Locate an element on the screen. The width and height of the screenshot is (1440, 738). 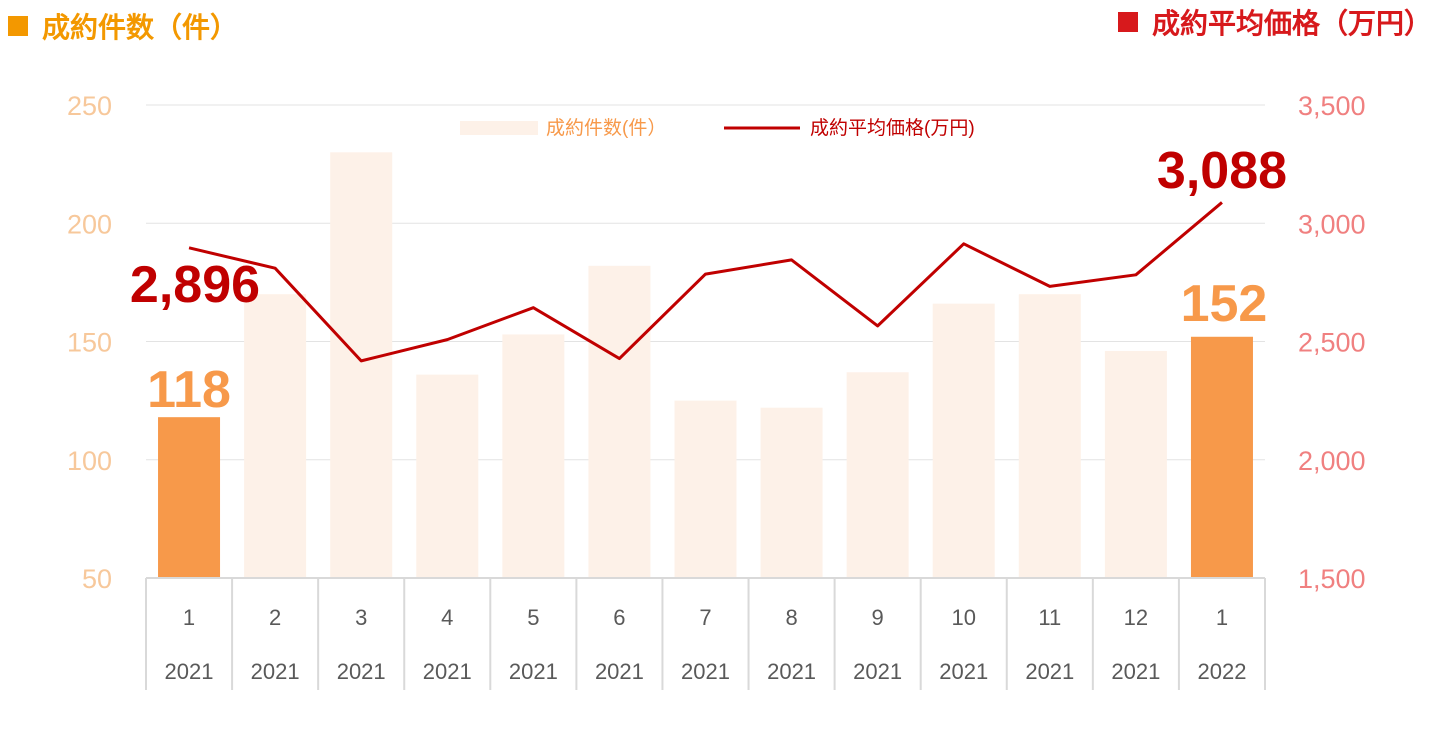
x-tick-label: 4 is located at coordinates (447, 617).